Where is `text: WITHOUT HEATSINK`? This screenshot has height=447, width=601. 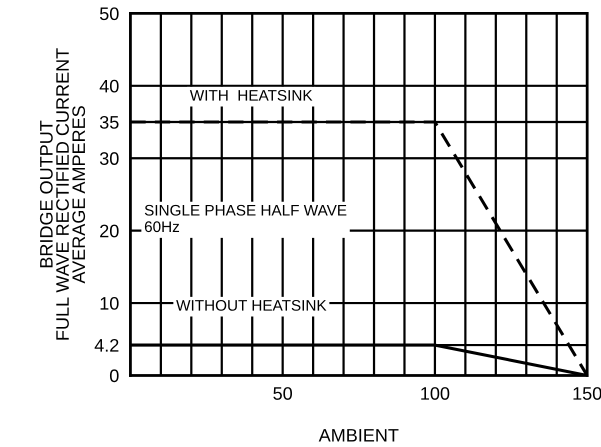 text: WITHOUT HEATSINK is located at coordinates (251, 305).